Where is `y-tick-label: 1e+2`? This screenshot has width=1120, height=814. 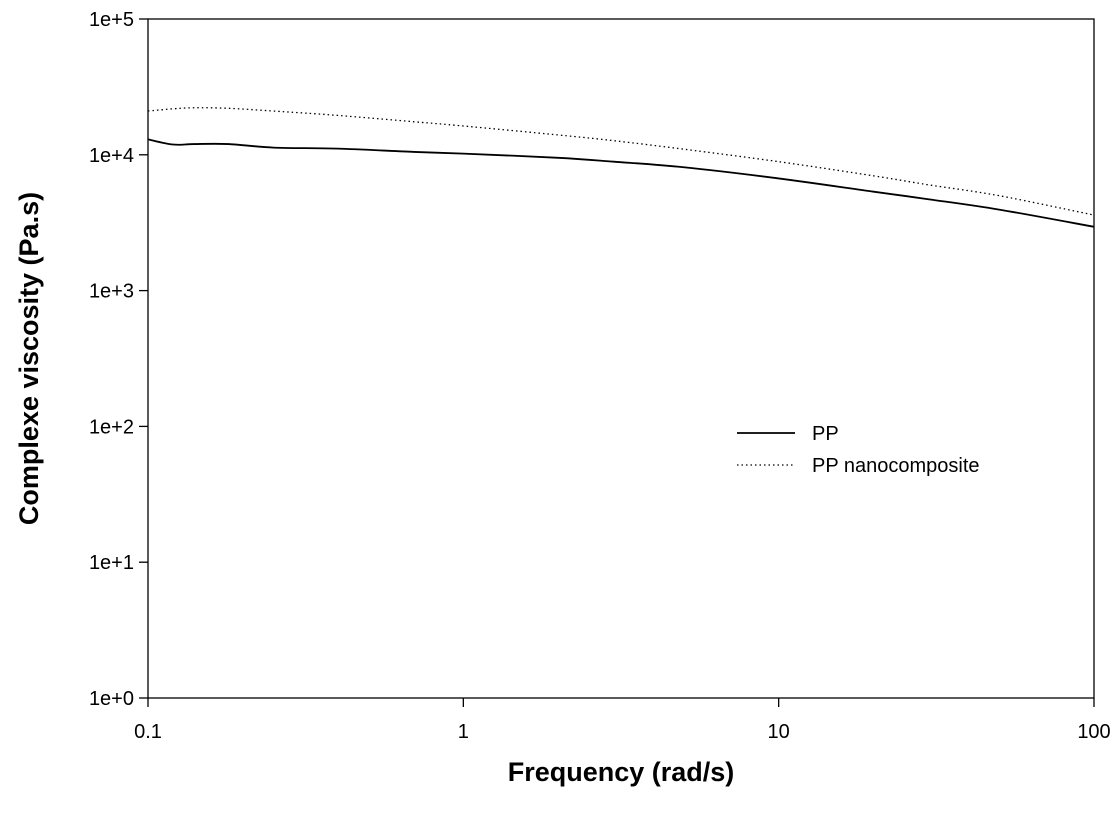
y-tick-label: 1e+2 is located at coordinates (111, 427).